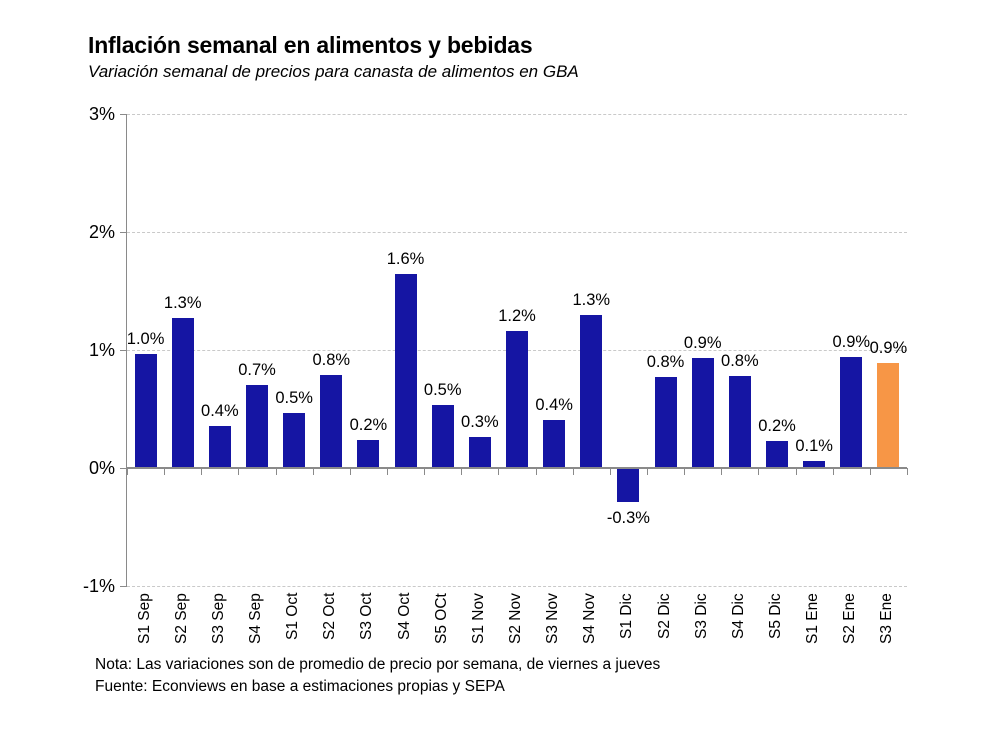 The height and width of the screenshot is (744, 992). I want to click on x-axis-label-s4-dic: S4 Dic, so click(738, 616).